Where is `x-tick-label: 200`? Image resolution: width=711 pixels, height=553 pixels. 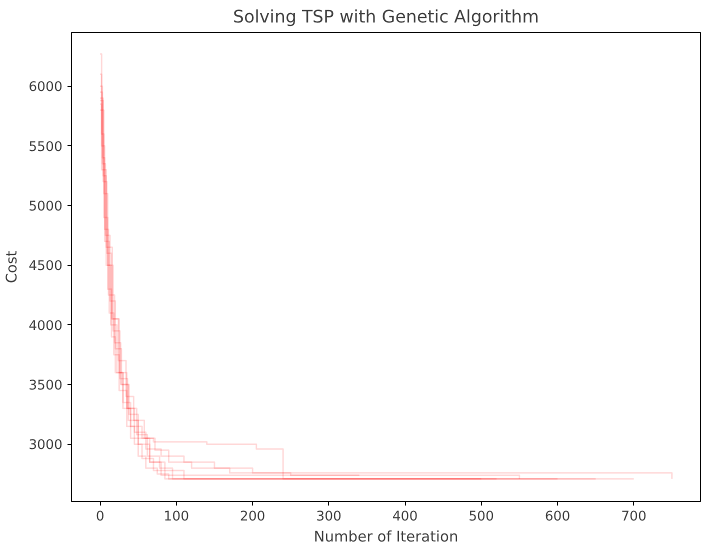 x-tick-label: 200 is located at coordinates (253, 517).